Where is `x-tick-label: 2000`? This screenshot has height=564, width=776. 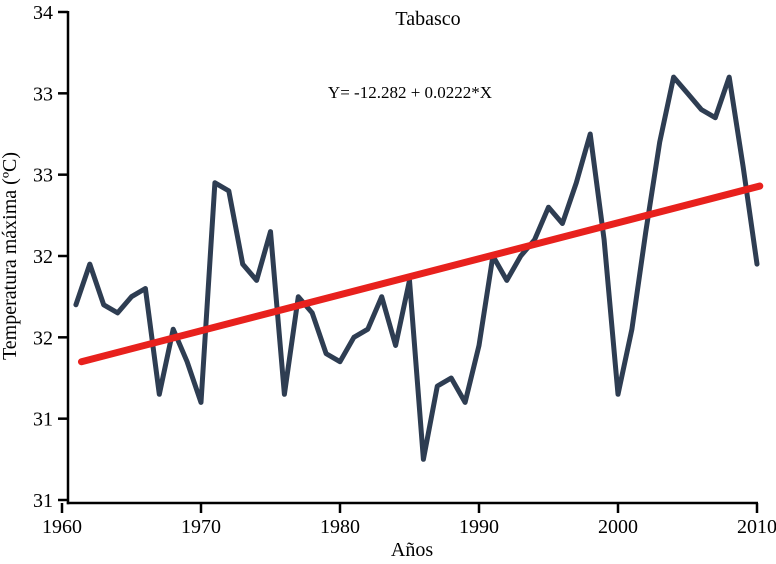
x-tick-label: 2000 is located at coordinates (618, 527).